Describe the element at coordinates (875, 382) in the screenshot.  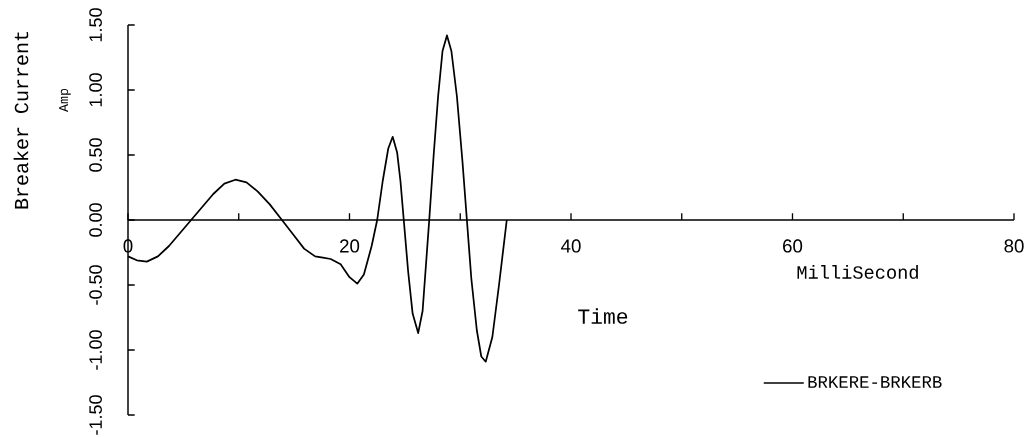
I see `legend-label: BRKERE-BRKERB` at that location.